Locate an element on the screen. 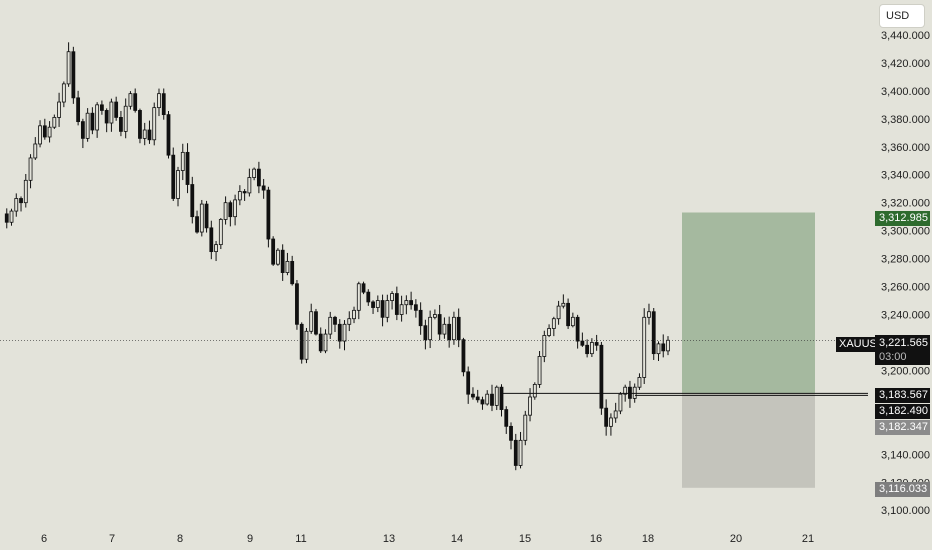 This screenshot has width=932, height=550. y-tick-label: 3,260.000 is located at coordinates (905, 288).